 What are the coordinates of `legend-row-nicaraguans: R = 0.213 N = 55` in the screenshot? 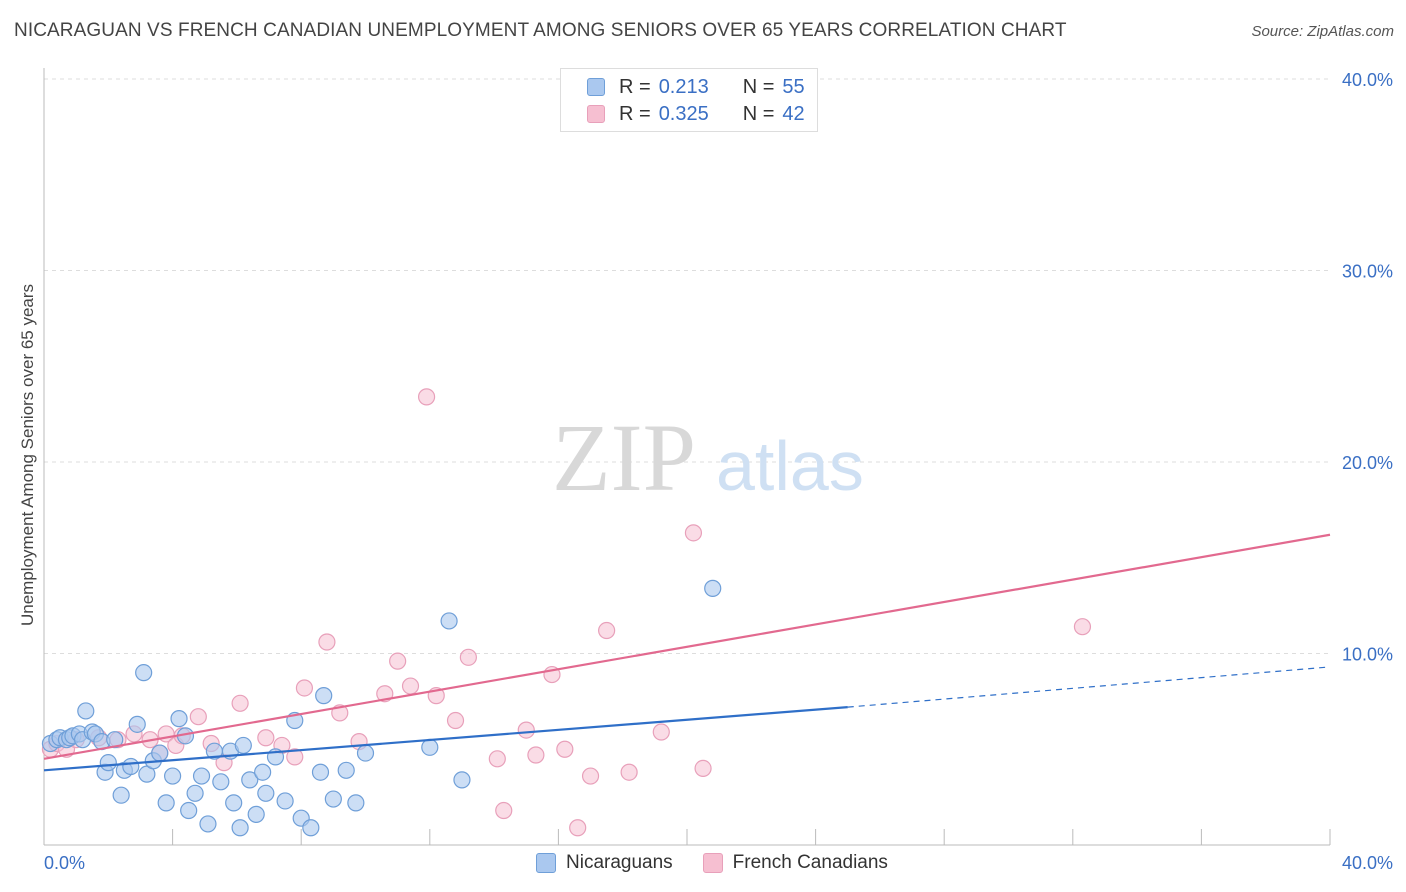 It's located at (696, 87).